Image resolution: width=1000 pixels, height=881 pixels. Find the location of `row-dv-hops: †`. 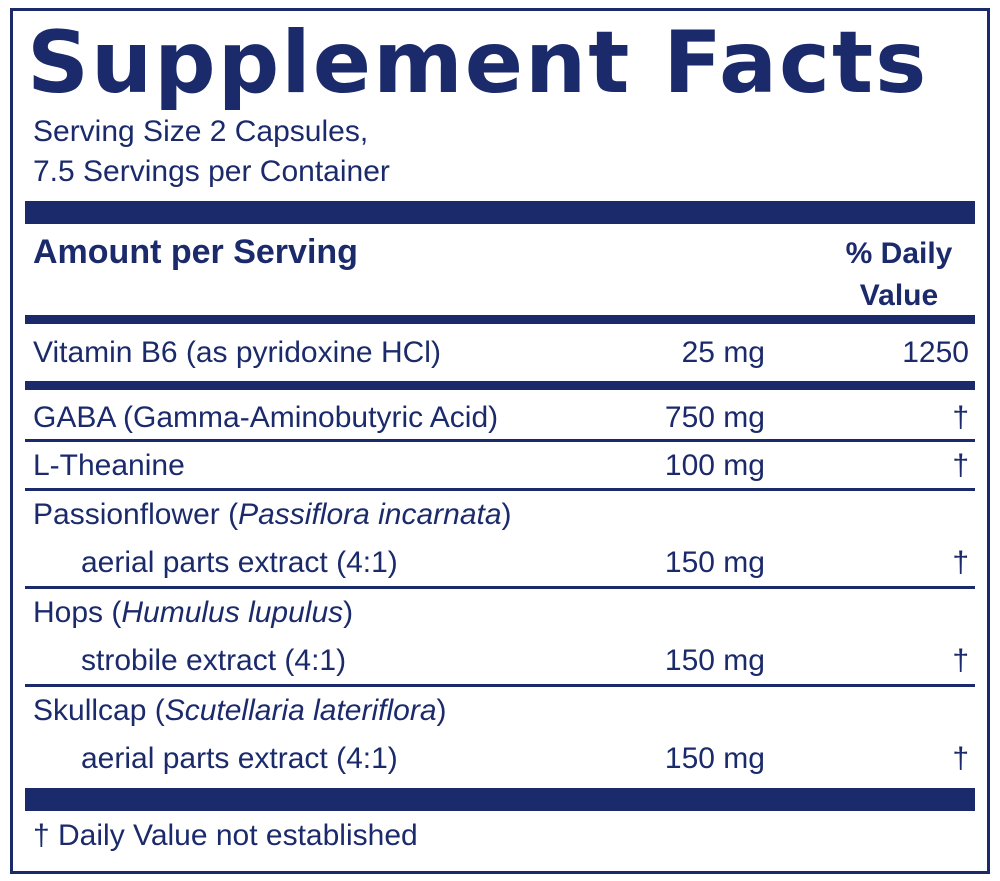

row-dv-hops: † is located at coordinates (960, 660).